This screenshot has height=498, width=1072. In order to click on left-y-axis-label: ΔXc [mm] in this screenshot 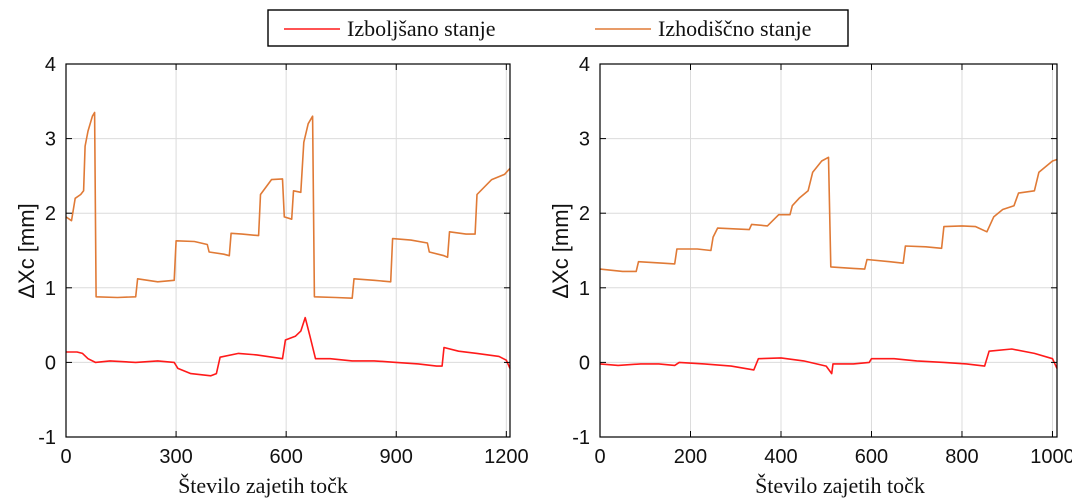, I will do `click(26, 250)`.